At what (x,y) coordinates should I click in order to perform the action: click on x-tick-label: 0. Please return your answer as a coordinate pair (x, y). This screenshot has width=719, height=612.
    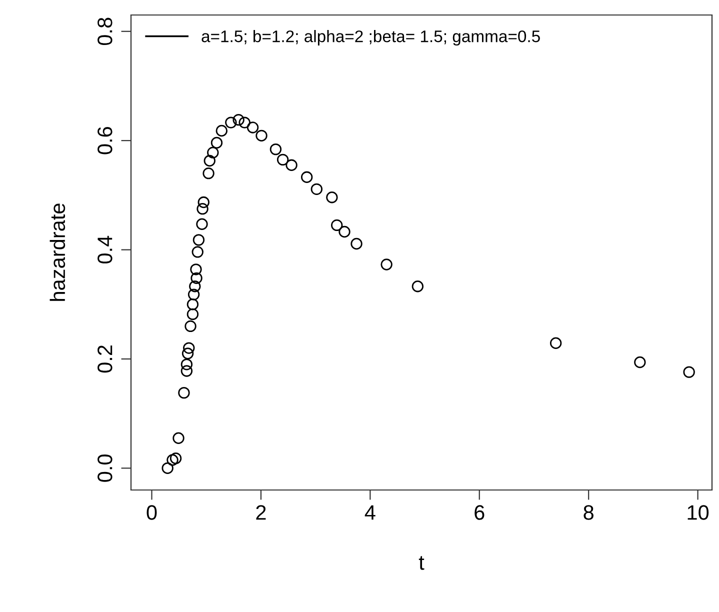
    Looking at the image, I should click on (151, 512).